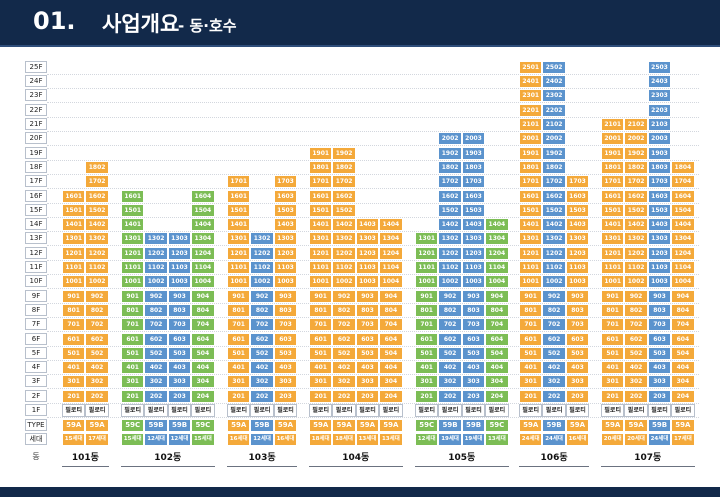 This screenshot has height=497, width=720. Describe the element at coordinates (133, 439) in the screenshot. I see `household-count-cell: 15세대` at that location.